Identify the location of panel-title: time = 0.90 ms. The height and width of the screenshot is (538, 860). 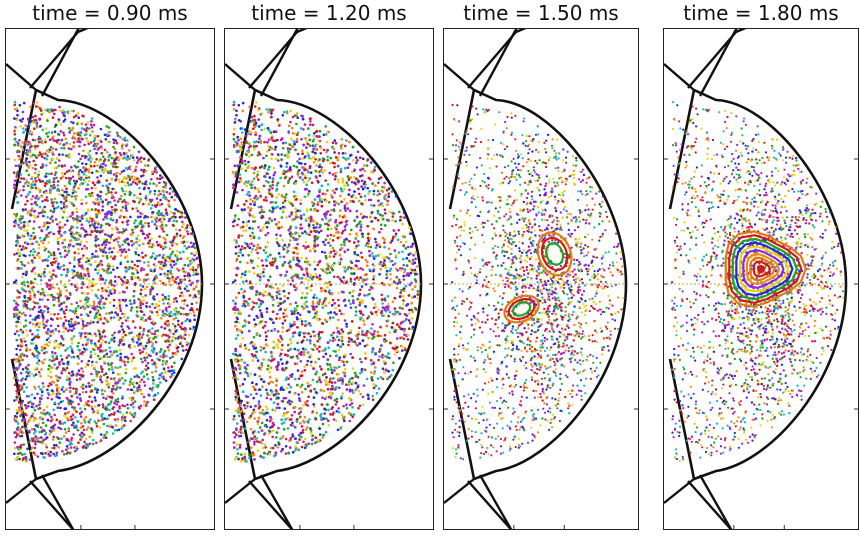
(110, 13).